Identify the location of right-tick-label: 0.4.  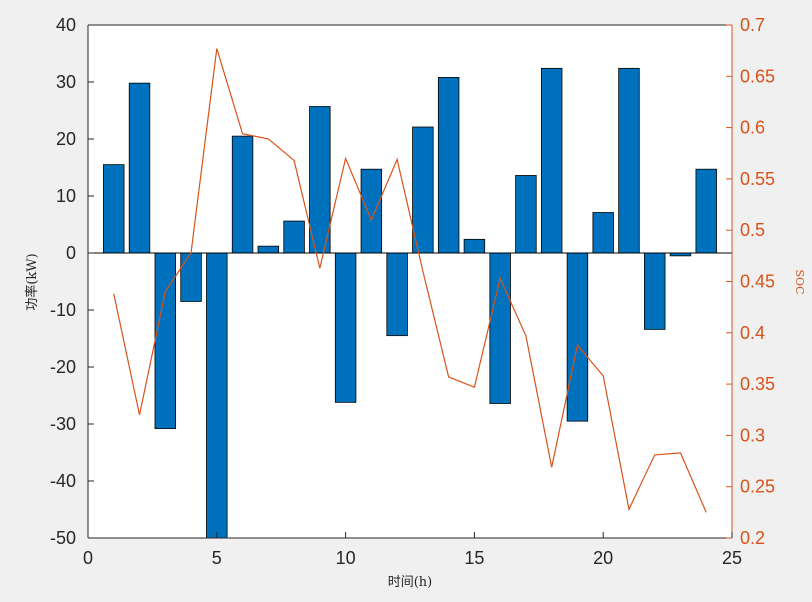
(752, 333).